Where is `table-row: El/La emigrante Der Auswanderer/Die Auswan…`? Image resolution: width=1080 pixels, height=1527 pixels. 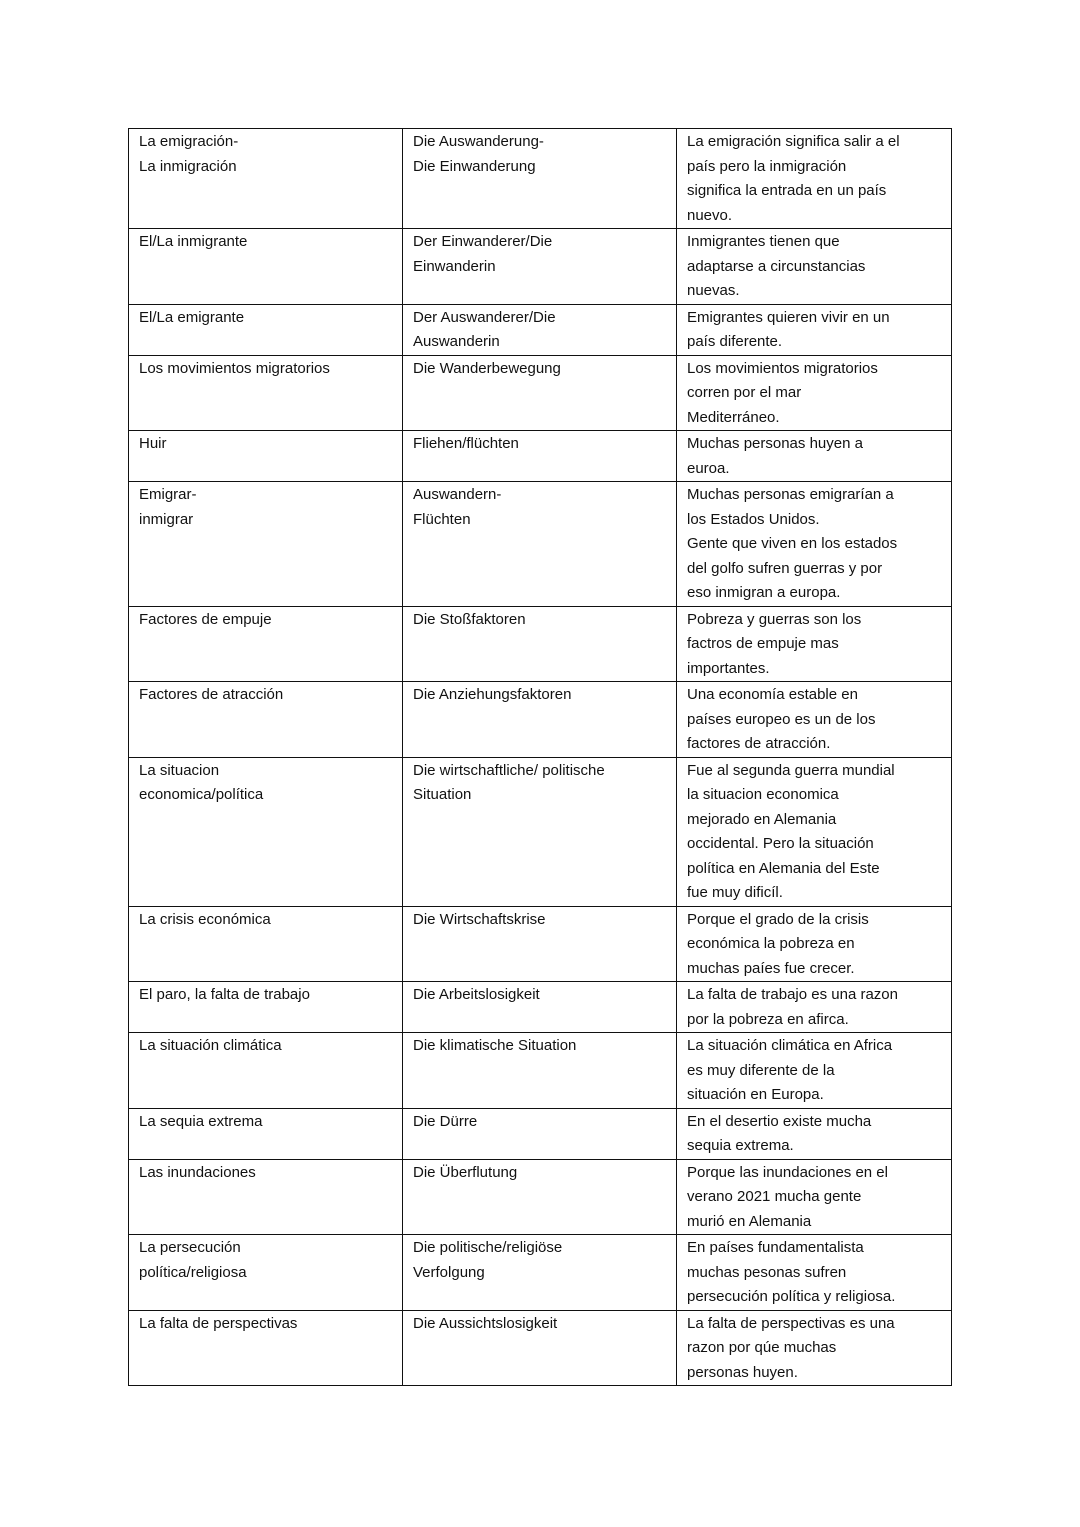
table-row: El/La emigrante Der Auswanderer/Die Auswan… is located at coordinates (540, 329).